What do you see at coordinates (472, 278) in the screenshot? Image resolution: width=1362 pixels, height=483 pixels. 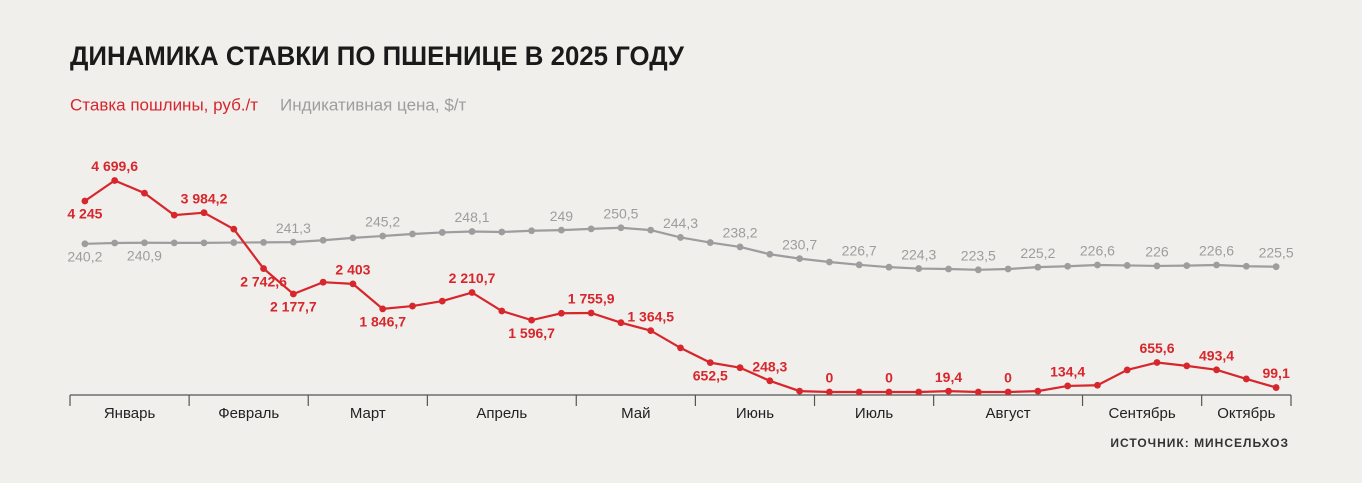 I see `data-label: 2 210,7` at bounding box center [472, 278].